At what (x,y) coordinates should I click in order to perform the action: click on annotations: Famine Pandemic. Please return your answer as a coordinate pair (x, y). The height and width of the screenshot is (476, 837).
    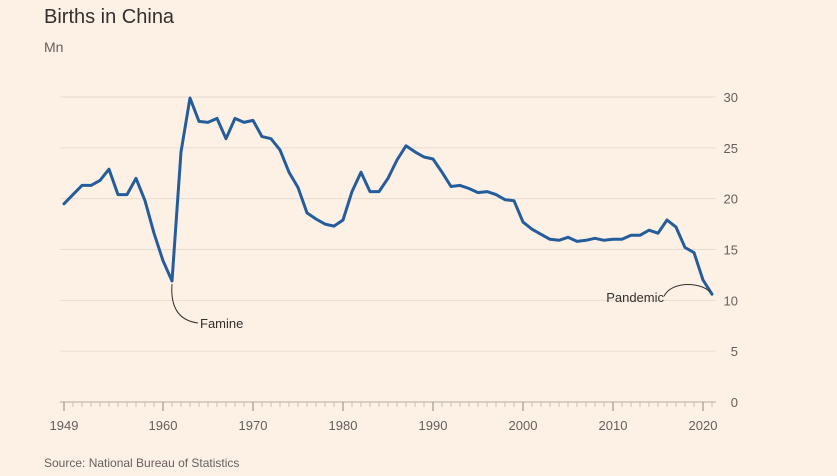
    Looking at the image, I should click on (441, 307).